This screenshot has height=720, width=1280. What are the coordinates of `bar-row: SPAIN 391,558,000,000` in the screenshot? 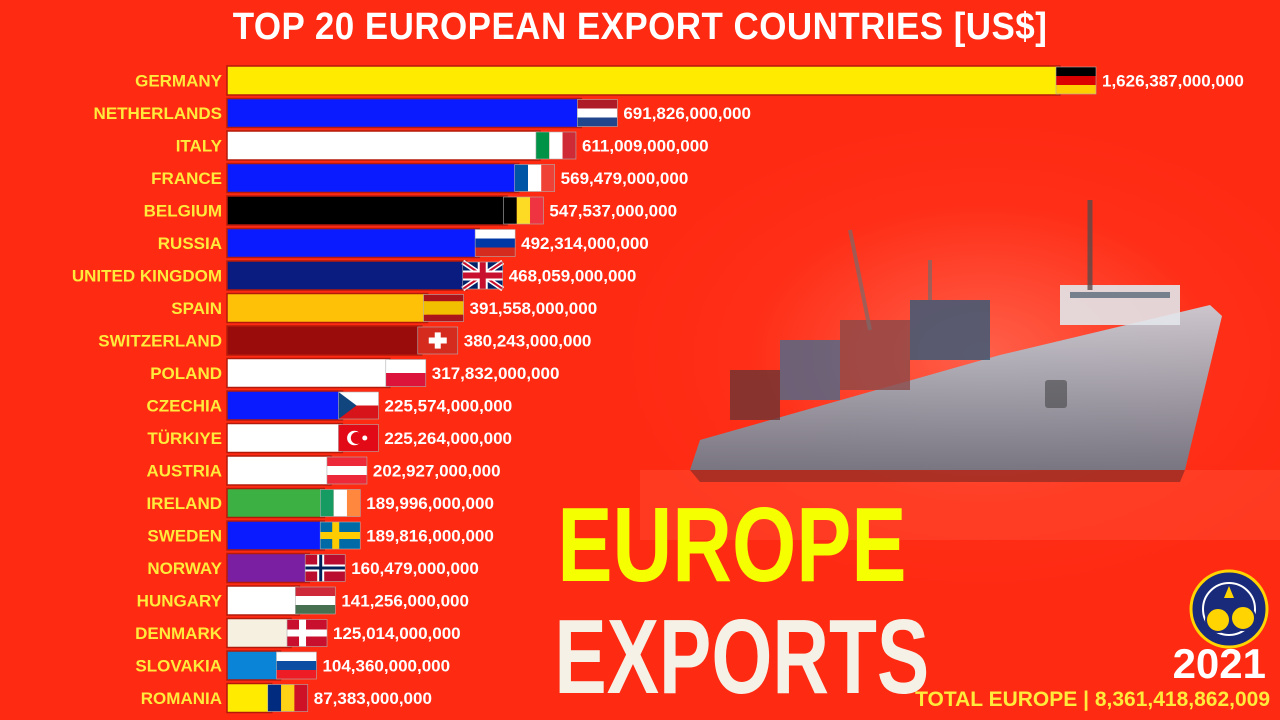 It's located at (384, 308).